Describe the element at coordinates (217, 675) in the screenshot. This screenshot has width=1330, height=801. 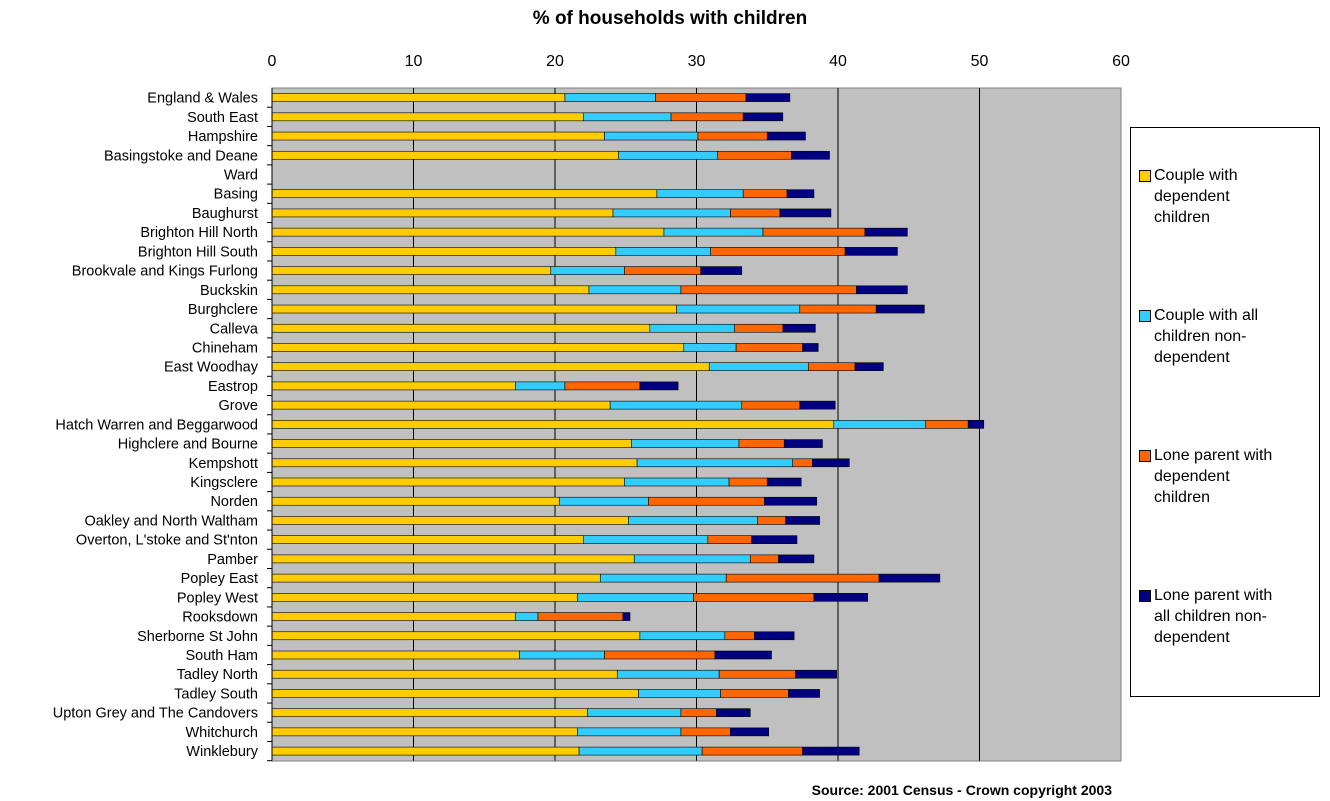
I see `category-label: Tadley North` at that location.